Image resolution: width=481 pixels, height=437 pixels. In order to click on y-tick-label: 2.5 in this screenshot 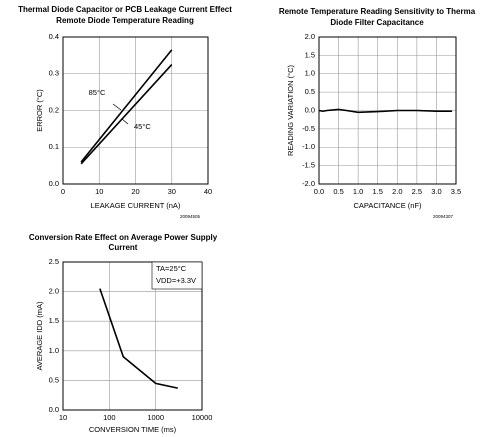, I will do `click(54, 261)`.